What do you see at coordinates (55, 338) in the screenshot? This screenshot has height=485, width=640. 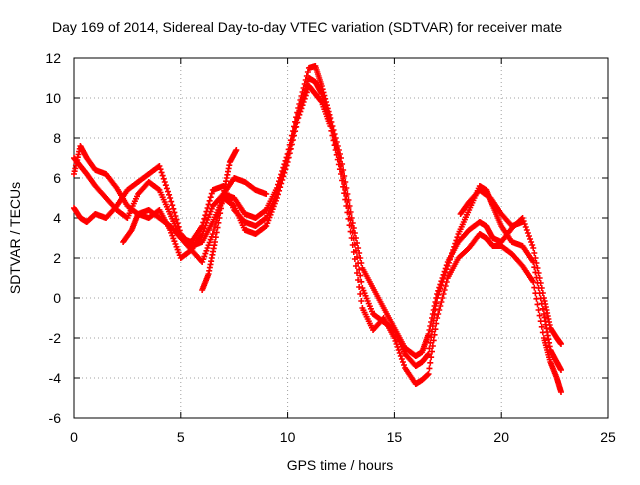 I see `y-tick-label: -2` at bounding box center [55, 338].